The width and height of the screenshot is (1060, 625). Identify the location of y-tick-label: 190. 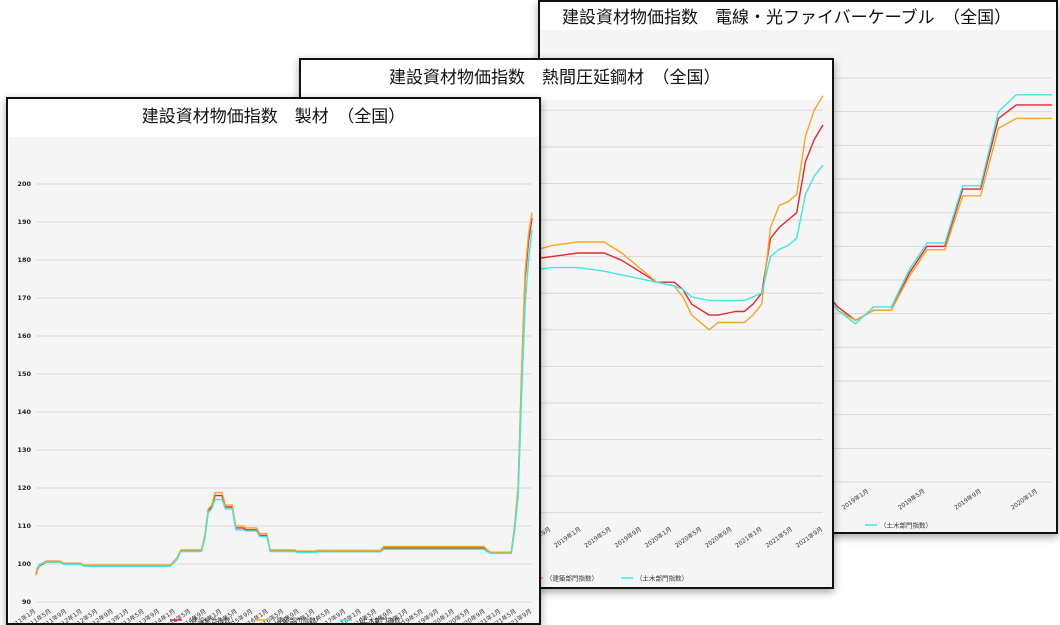
(24, 222).